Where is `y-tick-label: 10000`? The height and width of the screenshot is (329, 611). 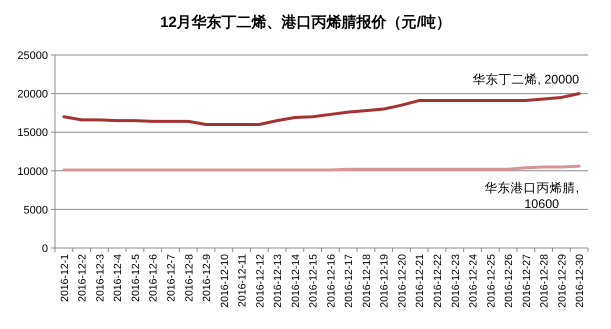
y-tick-label: 10000 is located at coordinates (32, 172).